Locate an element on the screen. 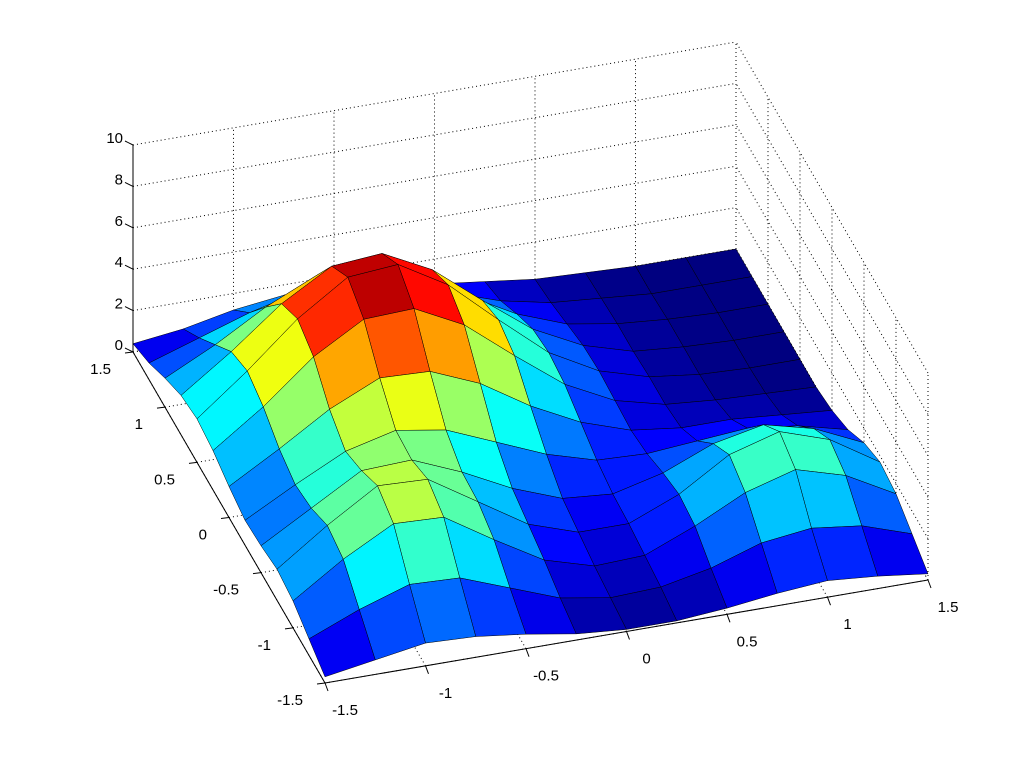  y-tick-label: 1.5 is located at coordinates (100, 369).